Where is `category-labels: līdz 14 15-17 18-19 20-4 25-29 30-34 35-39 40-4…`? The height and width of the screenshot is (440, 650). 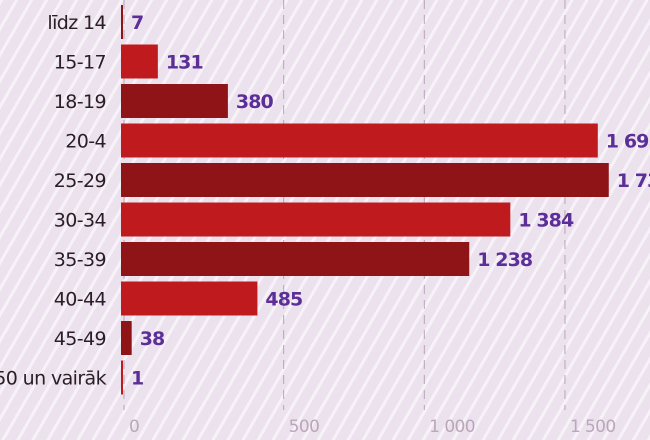
category-labels: līdz 14 15-17 18-19 20-4 25-29 30-34 35-39 40-4… is located at coordinates (53, 201).